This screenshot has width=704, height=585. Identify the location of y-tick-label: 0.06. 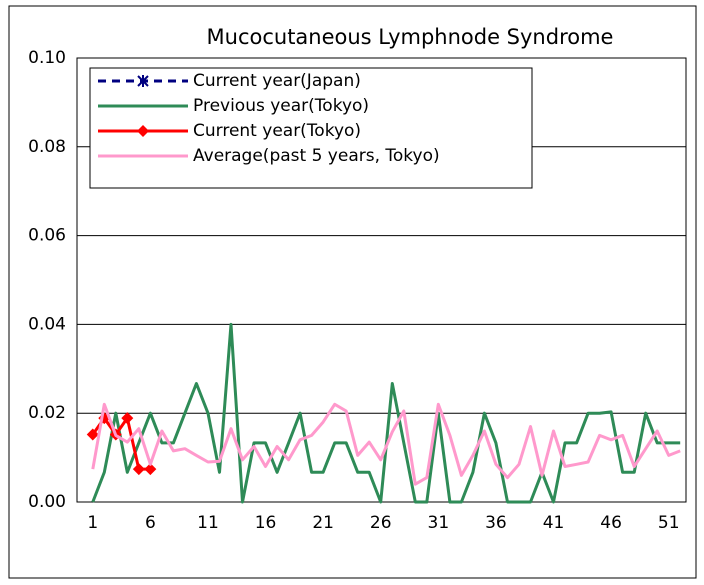
(47, 236).